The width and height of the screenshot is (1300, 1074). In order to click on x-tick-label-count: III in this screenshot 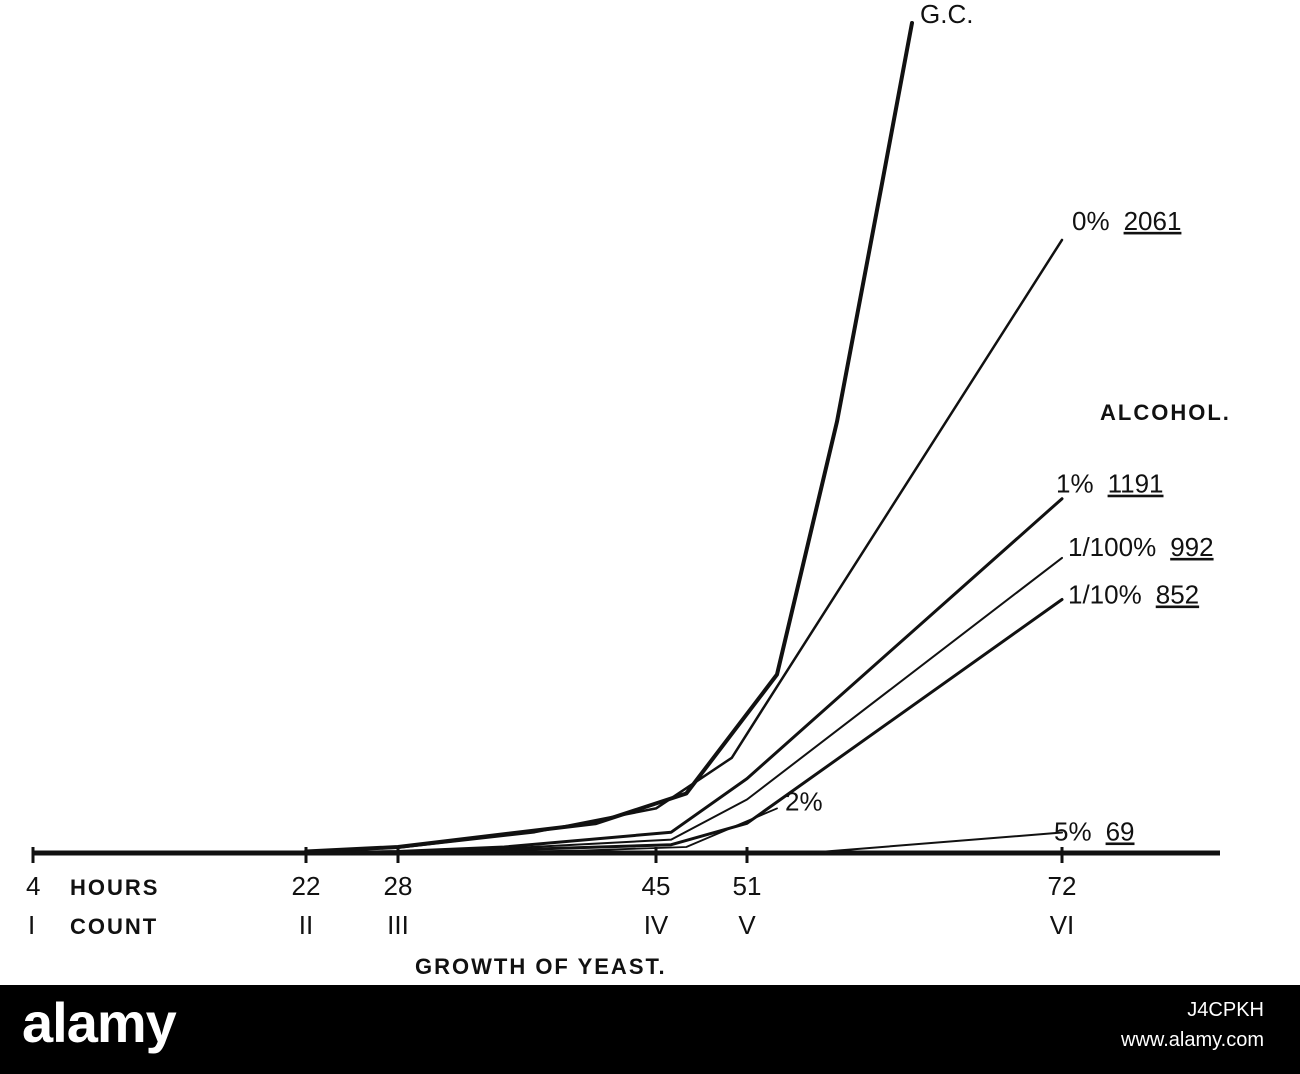, I will do `click(398, 925)`.